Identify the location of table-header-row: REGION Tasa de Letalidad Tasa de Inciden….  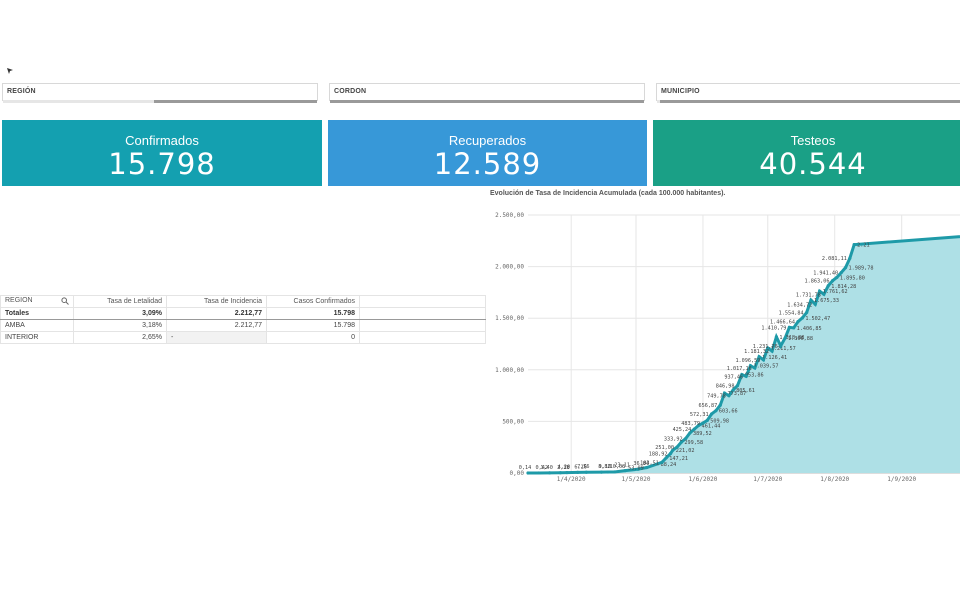
(243, 301).